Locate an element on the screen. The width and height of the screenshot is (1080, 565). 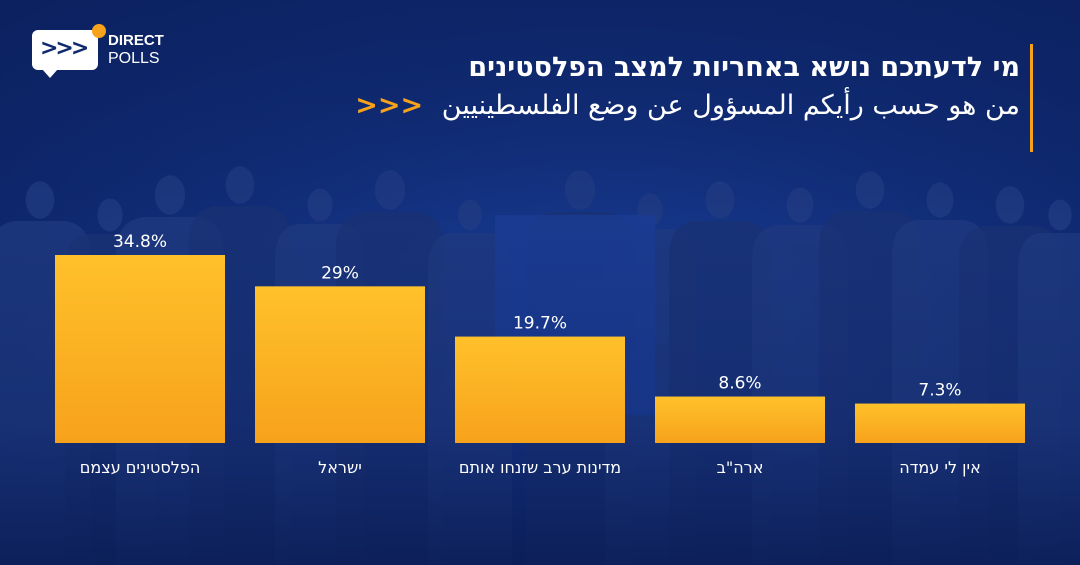
logo-text-direct: DIRECT is located at coordinates (136, 40).